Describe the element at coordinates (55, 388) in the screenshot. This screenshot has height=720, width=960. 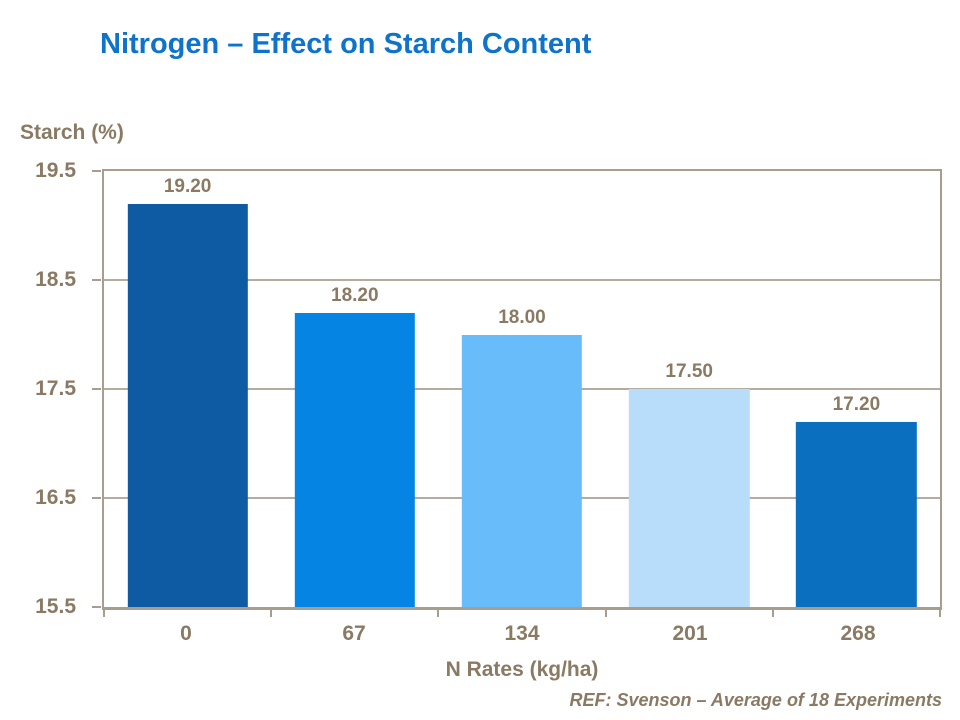
I see `y-tick-label: 17.5` at that location.